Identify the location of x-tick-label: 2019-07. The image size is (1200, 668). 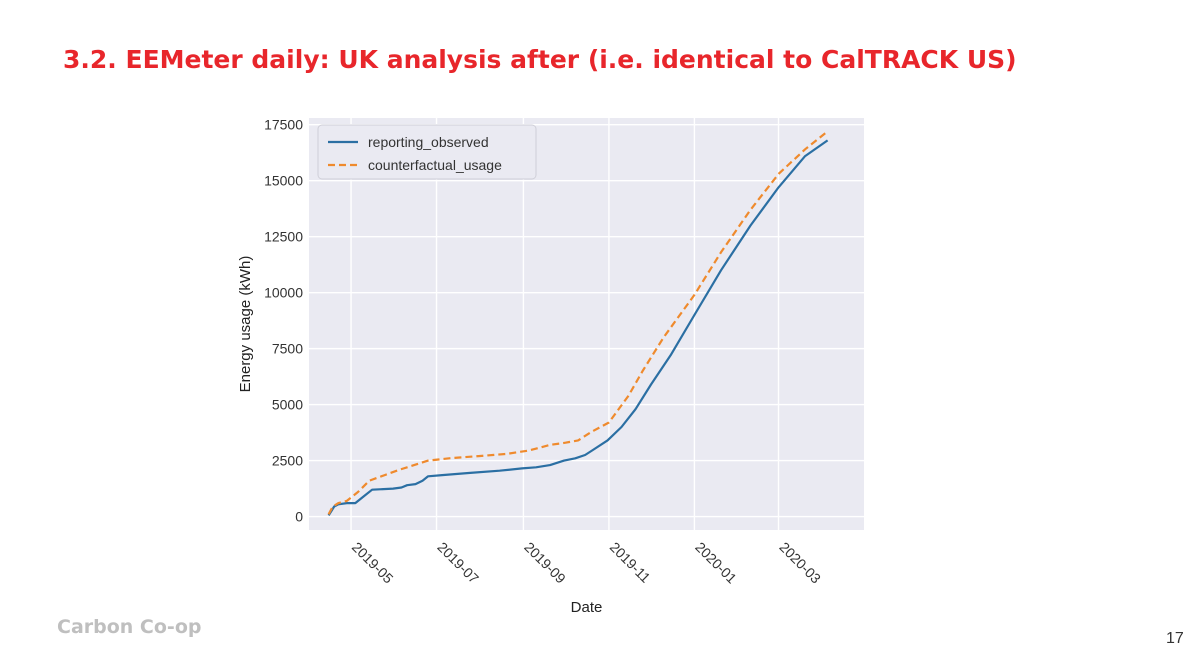
(458, 563).